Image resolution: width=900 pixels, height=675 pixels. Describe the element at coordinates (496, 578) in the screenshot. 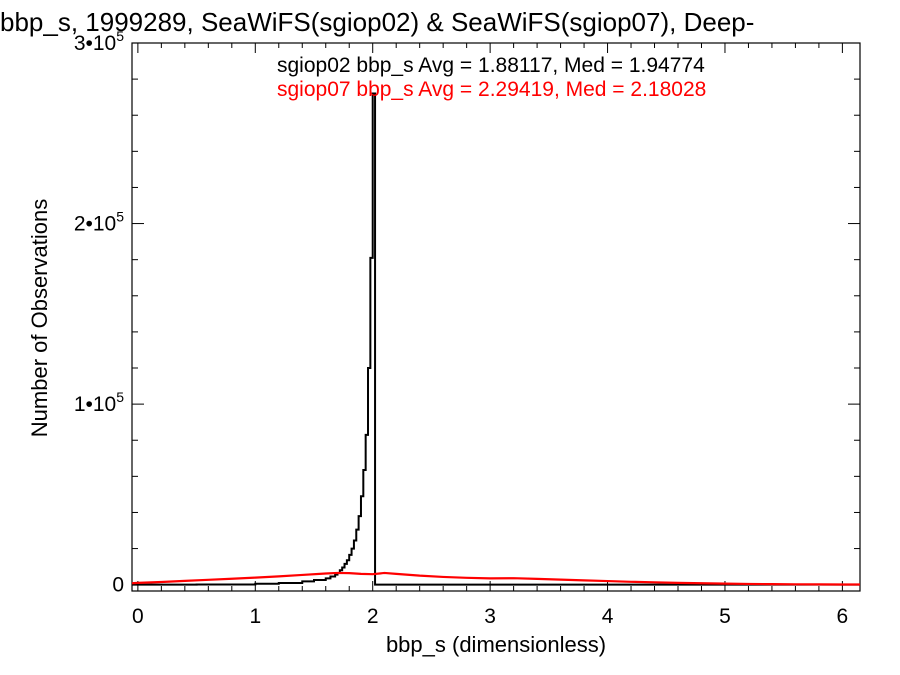

I see `series-sgiop07-line` at that location.